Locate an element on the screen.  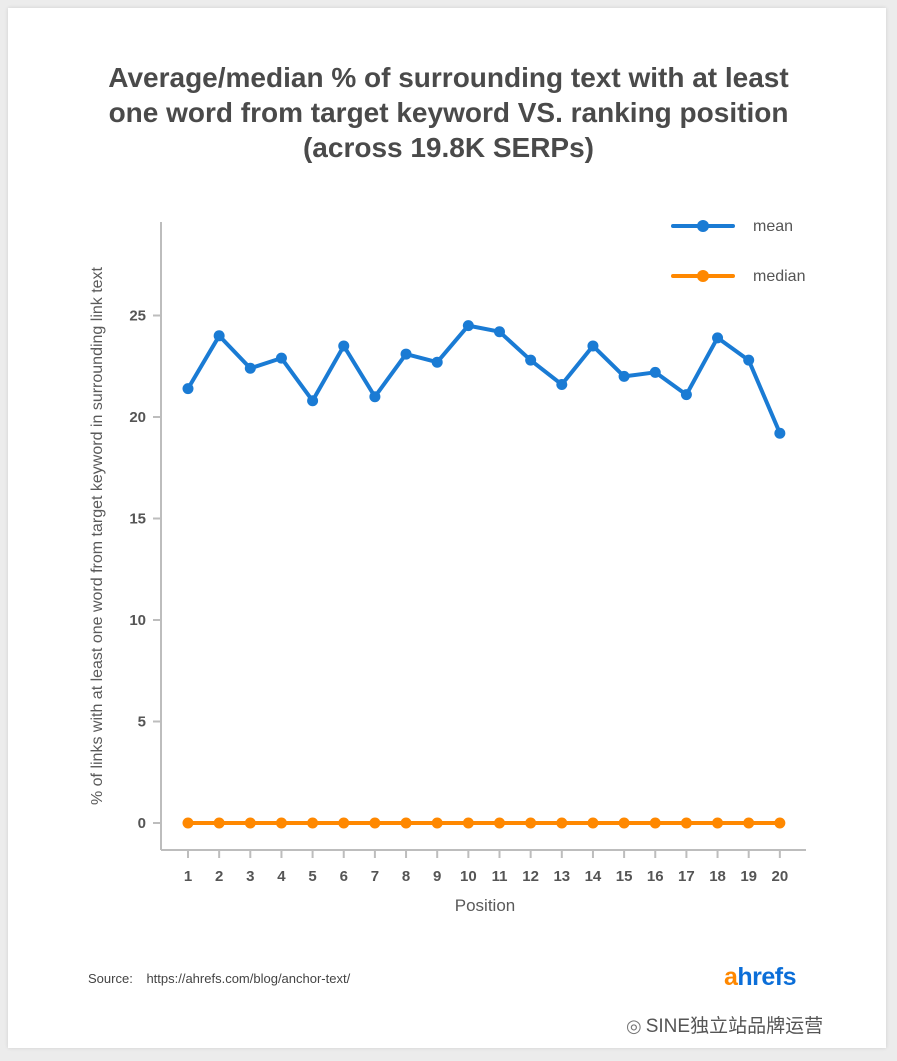
legend-marker-mean is located at coordinates (703, 226).